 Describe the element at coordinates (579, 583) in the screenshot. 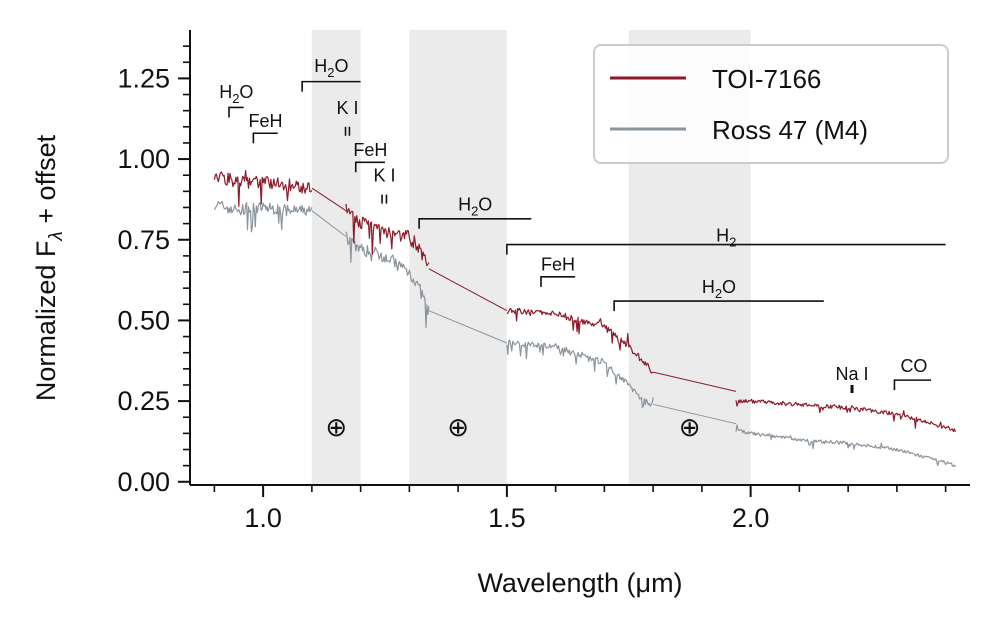

I see `x-axis-title: Wavelength (μm)` at that location.